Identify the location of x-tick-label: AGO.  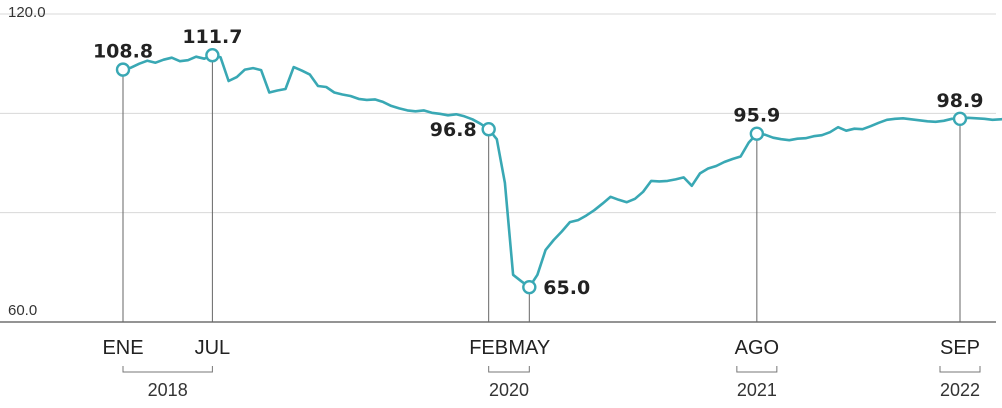
(757, 348).